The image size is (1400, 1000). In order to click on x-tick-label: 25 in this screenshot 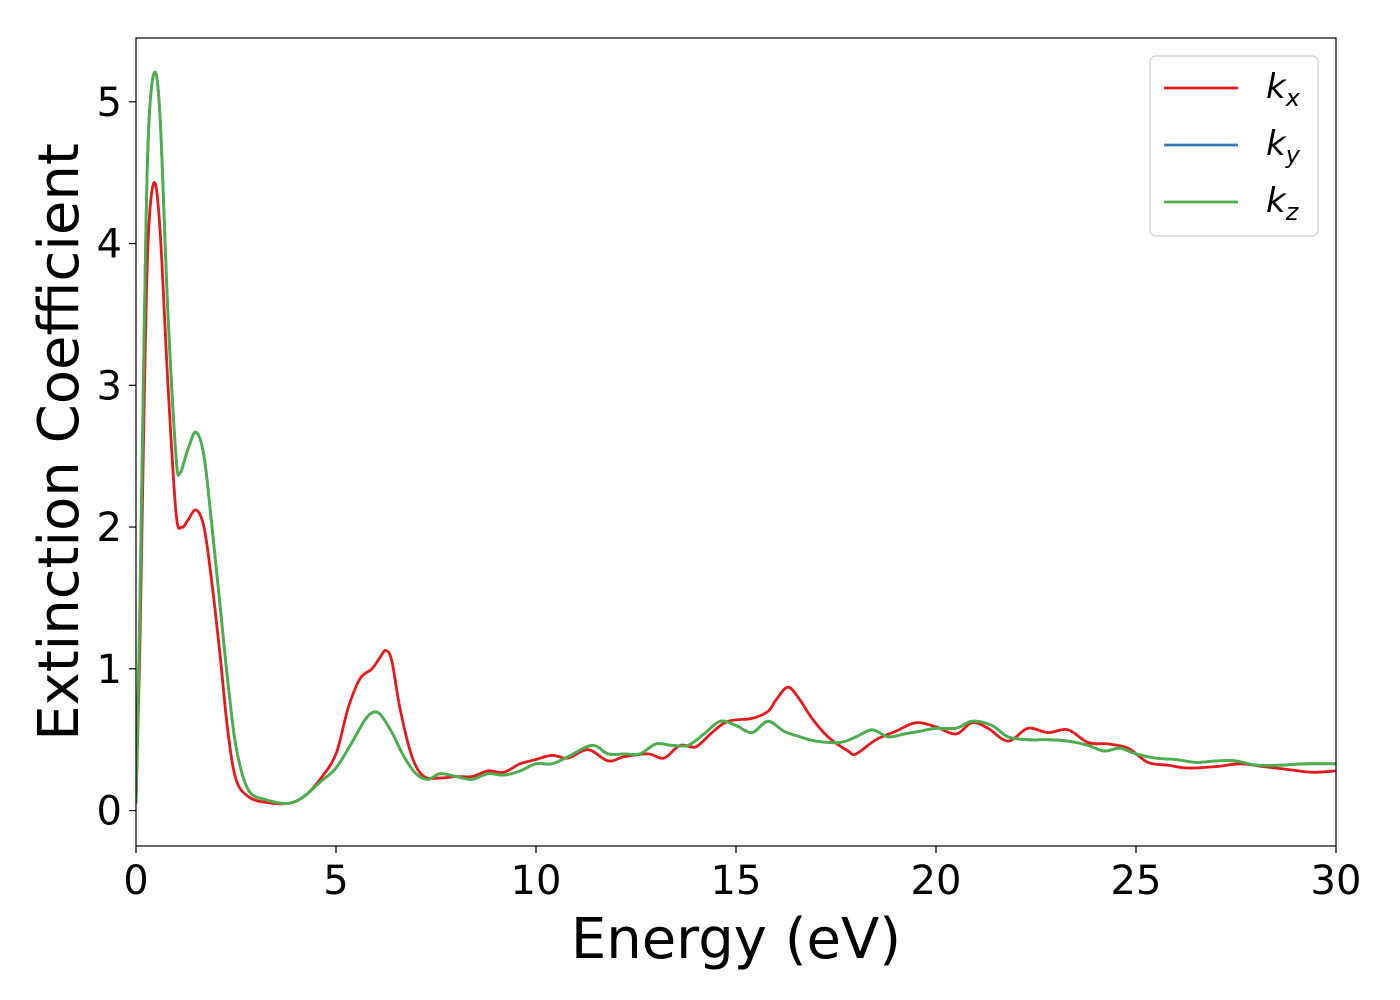, I will do `click(1136, 881)`.